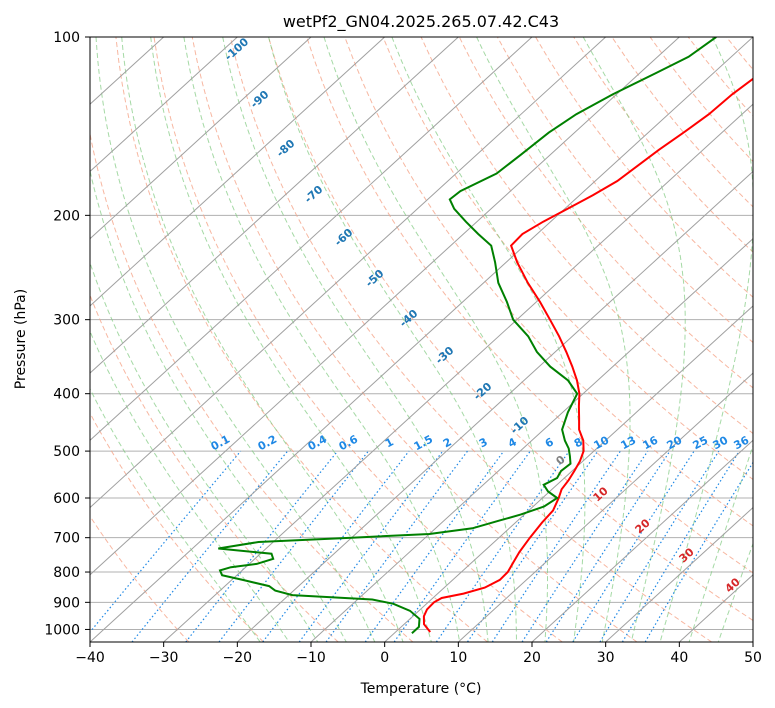 The image size is (775, 708). What do you see at coordinates (90, 658) in the screenshot?
I see `x-tick-label: −40` at bounding box center [90, 658].